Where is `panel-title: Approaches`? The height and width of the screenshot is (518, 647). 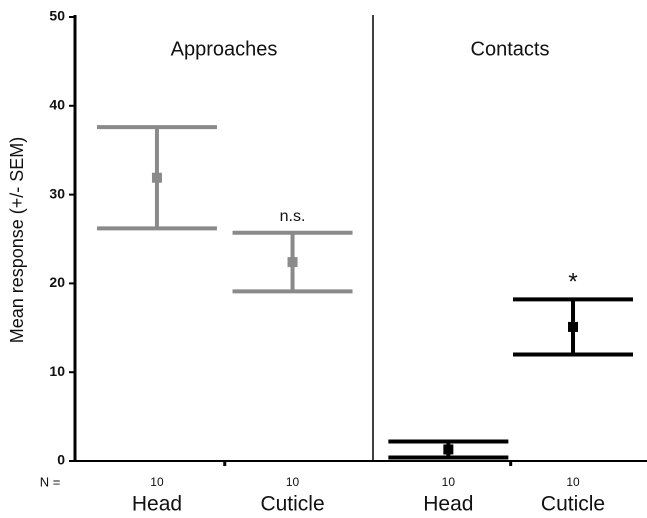
panel-title: Approaches is located at coordinates (224, 49).